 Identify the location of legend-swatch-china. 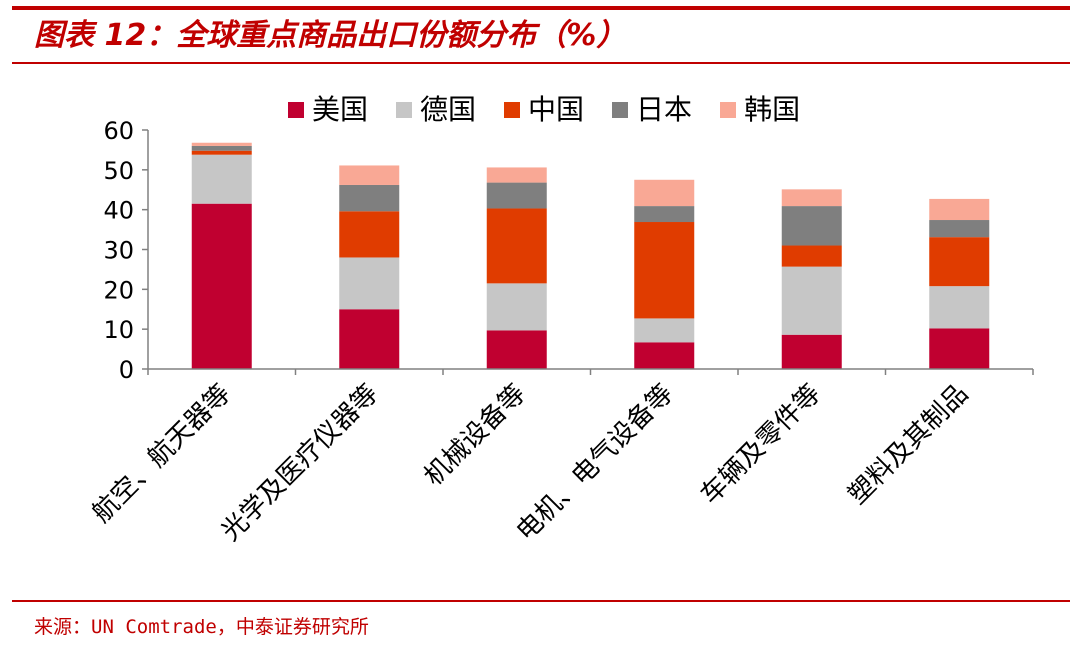
(512, 110).